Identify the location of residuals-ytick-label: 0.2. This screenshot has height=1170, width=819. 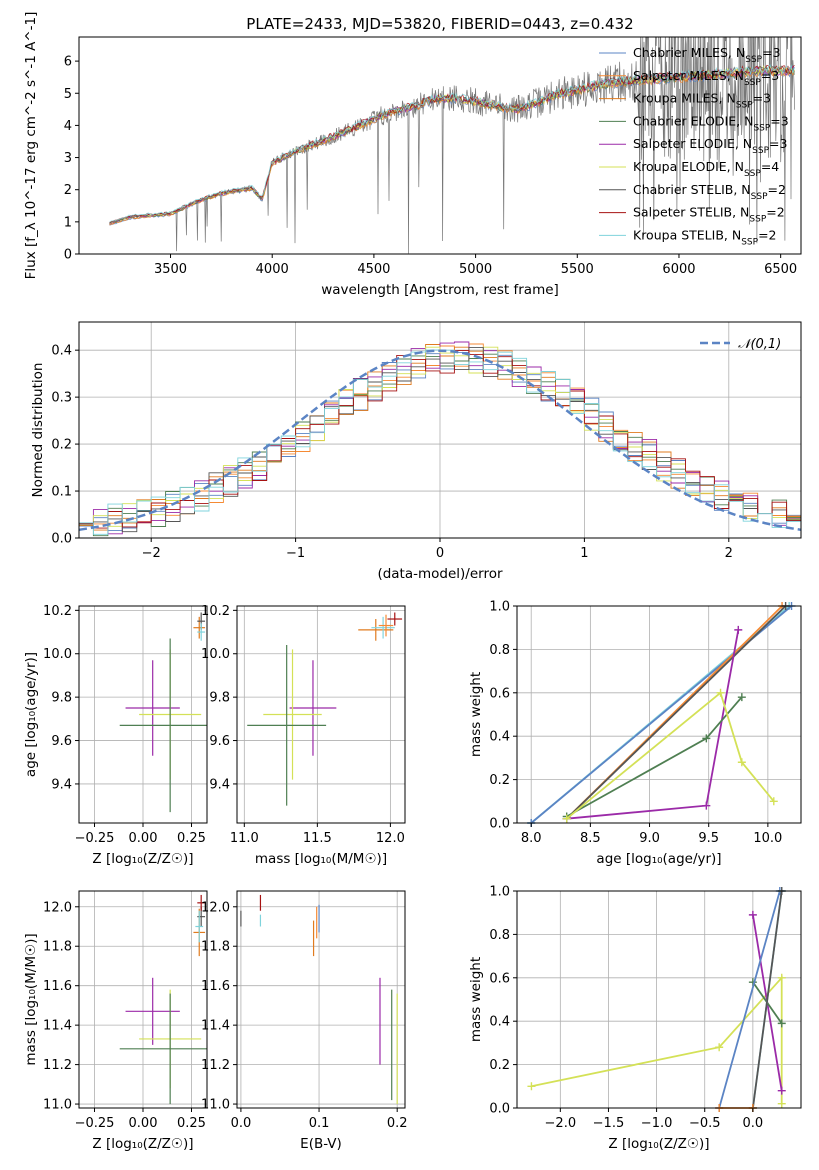
(61, 445).